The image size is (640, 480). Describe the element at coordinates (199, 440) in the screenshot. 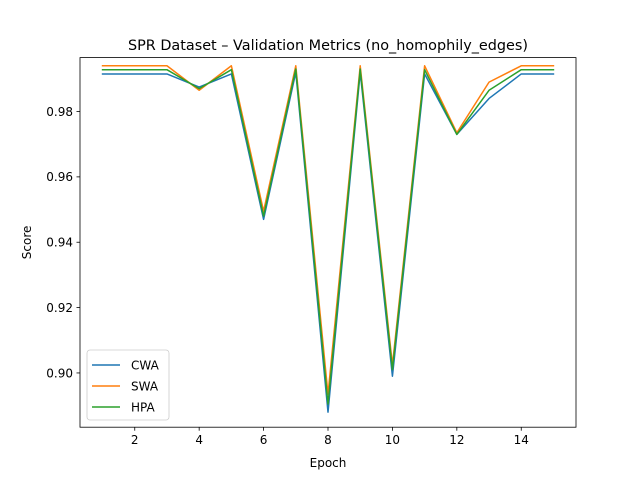

I see `x-tick-label: 4` at that location.